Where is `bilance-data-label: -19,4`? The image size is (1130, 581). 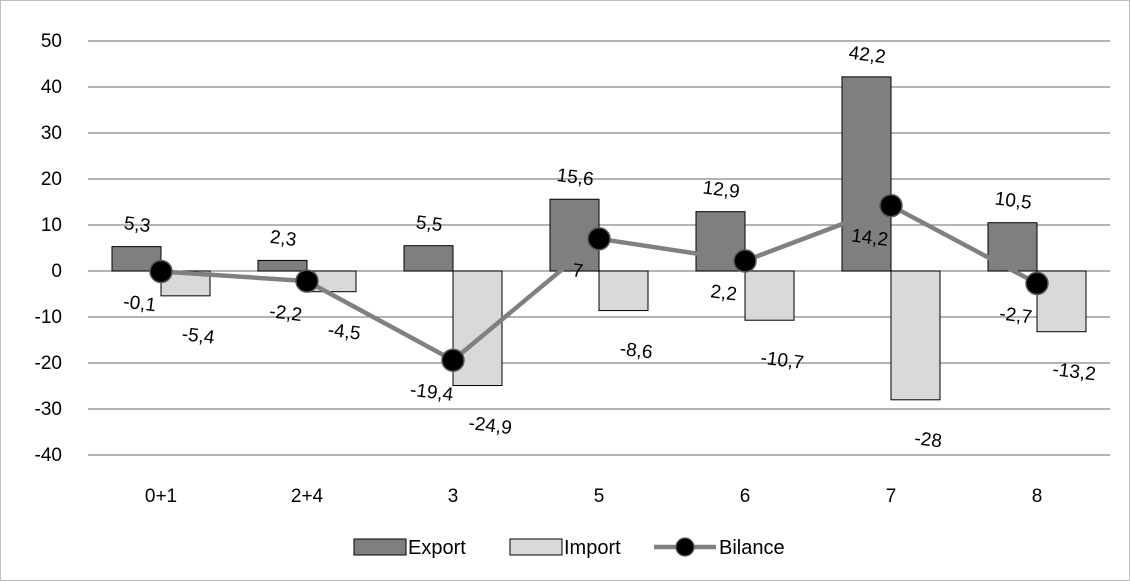
bilance-data-label: -19,4 is located at coordinates (432, 393).